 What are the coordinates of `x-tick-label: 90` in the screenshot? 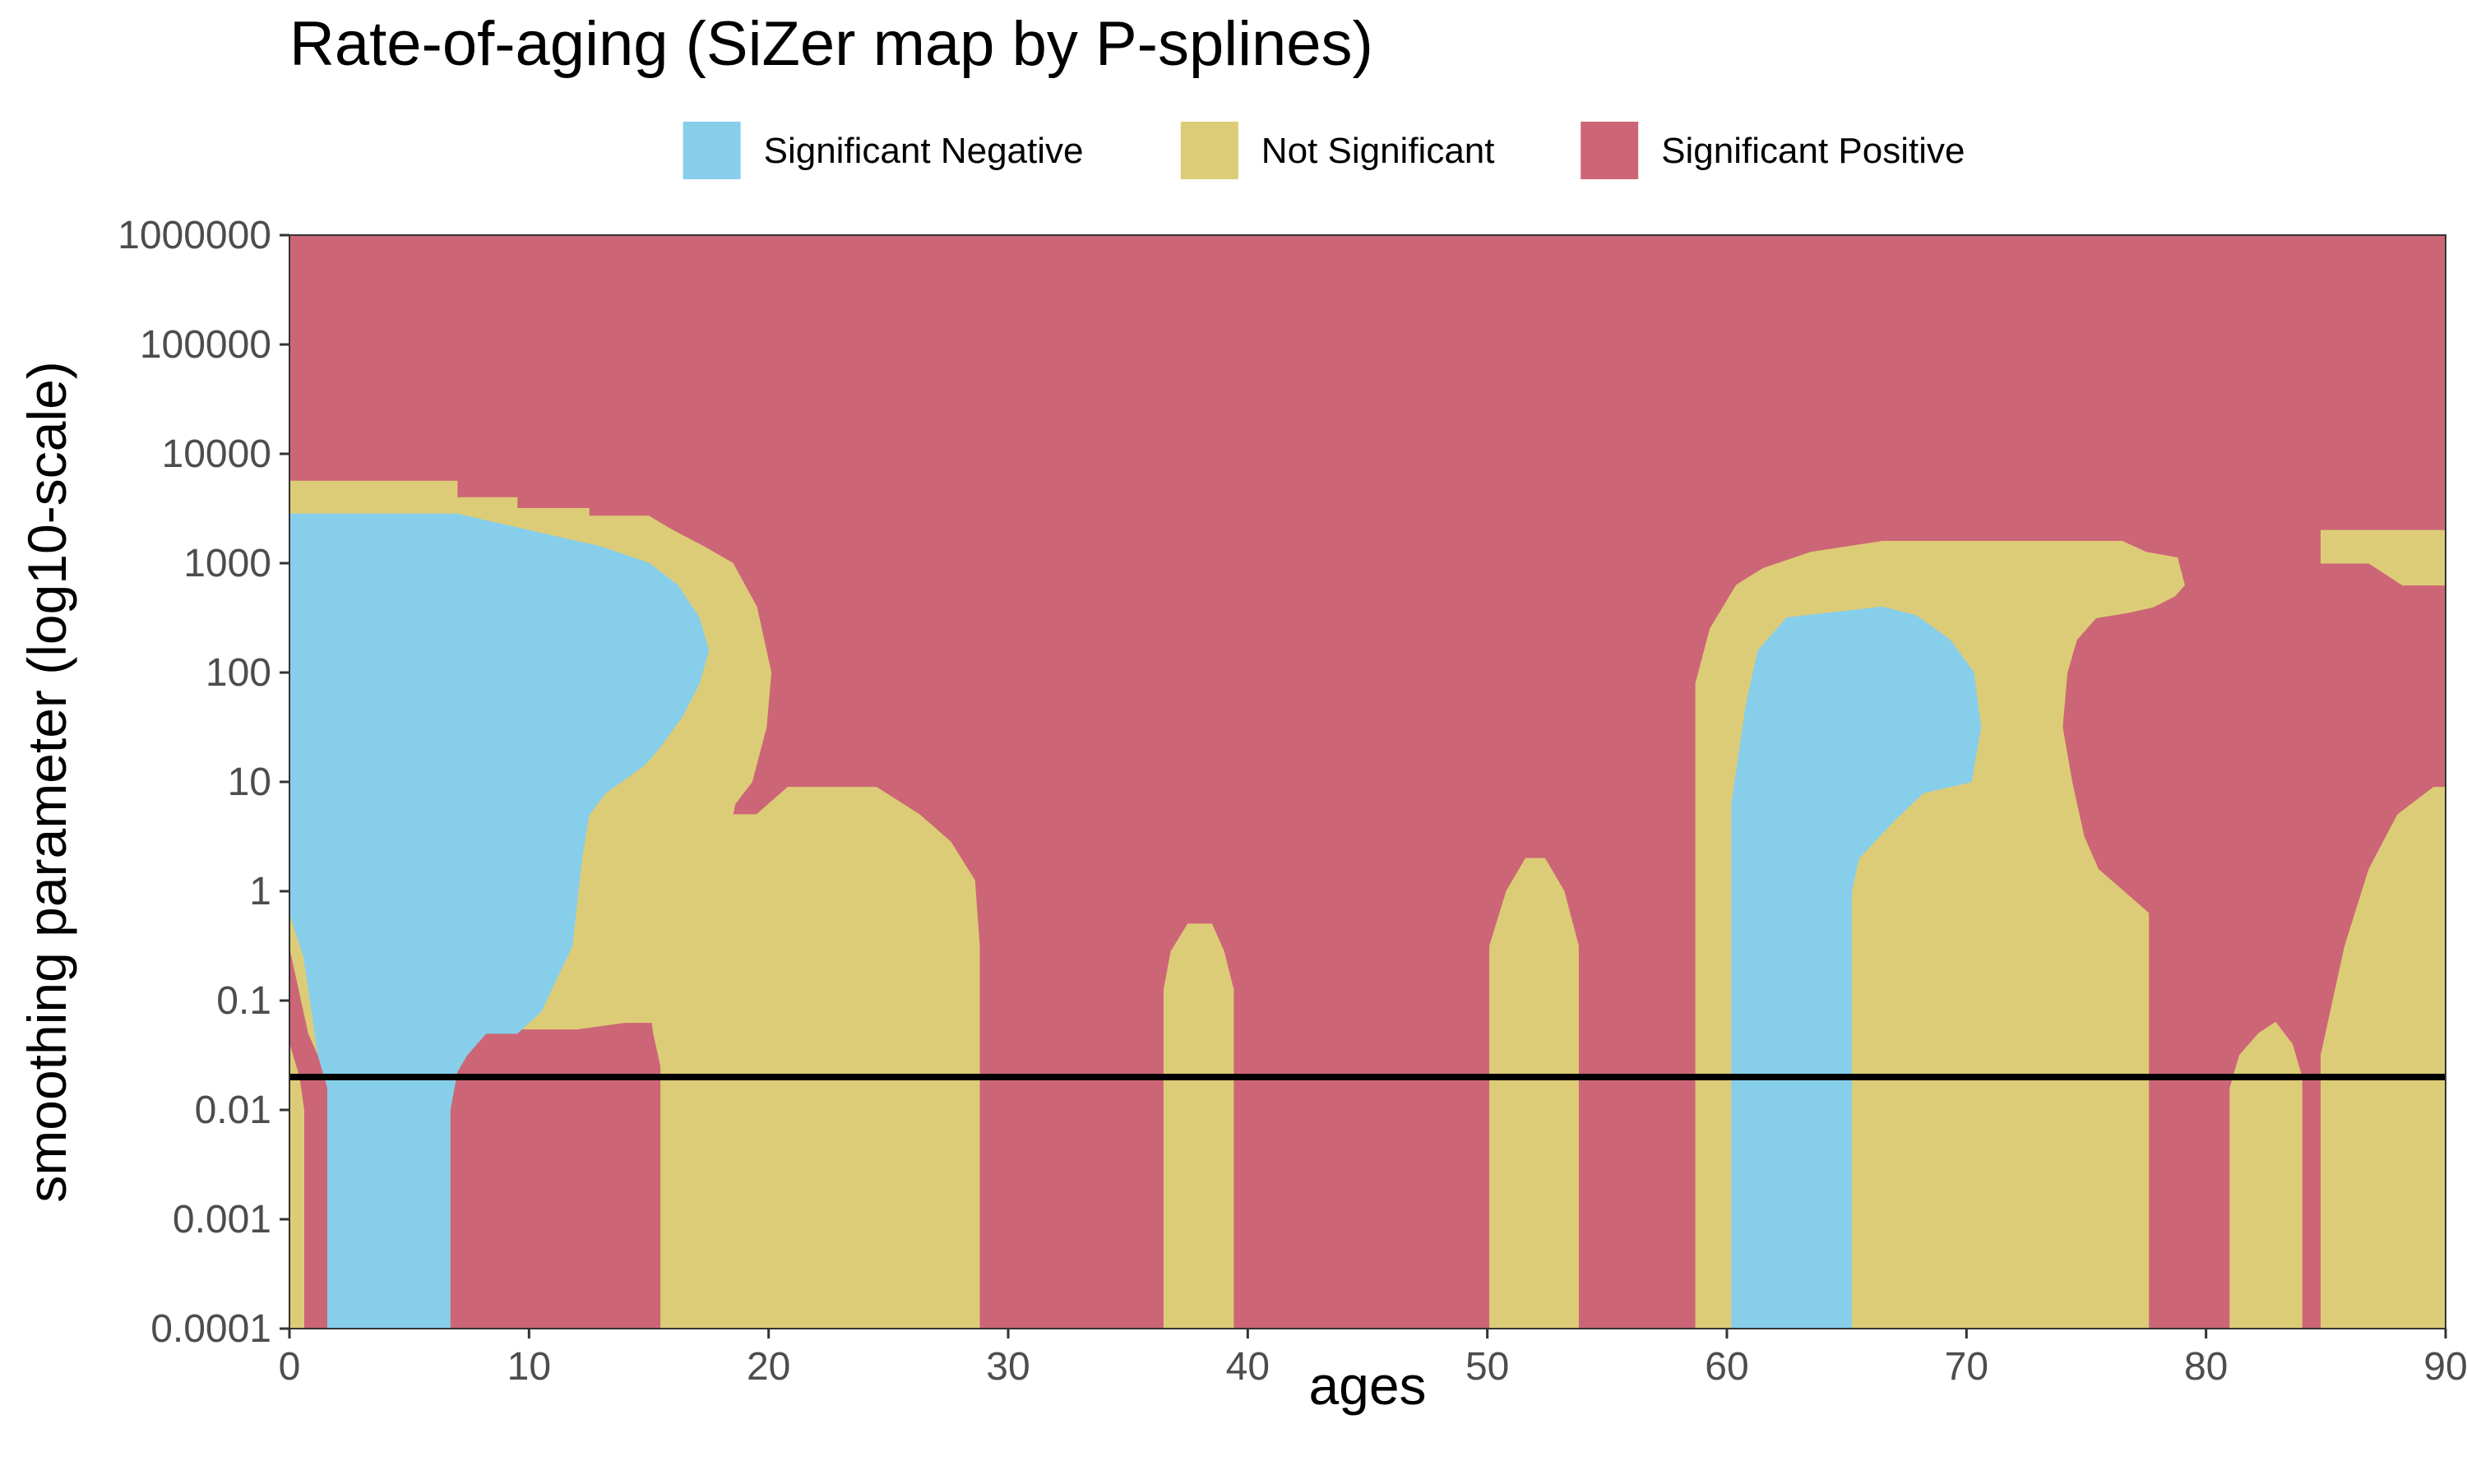 It's located at (2445, 1367).